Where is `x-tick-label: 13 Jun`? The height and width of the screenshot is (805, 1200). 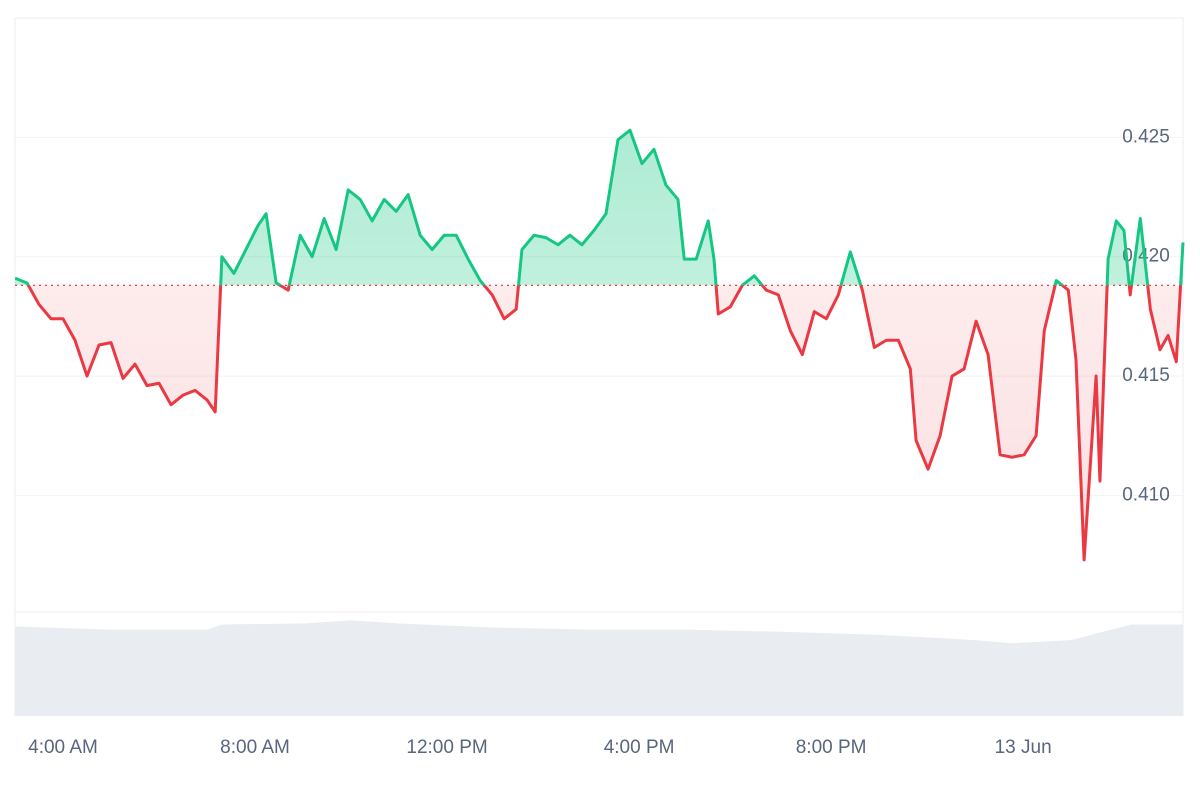
x-tick-label: 13 Jun is located at coordinates (1023, 747).